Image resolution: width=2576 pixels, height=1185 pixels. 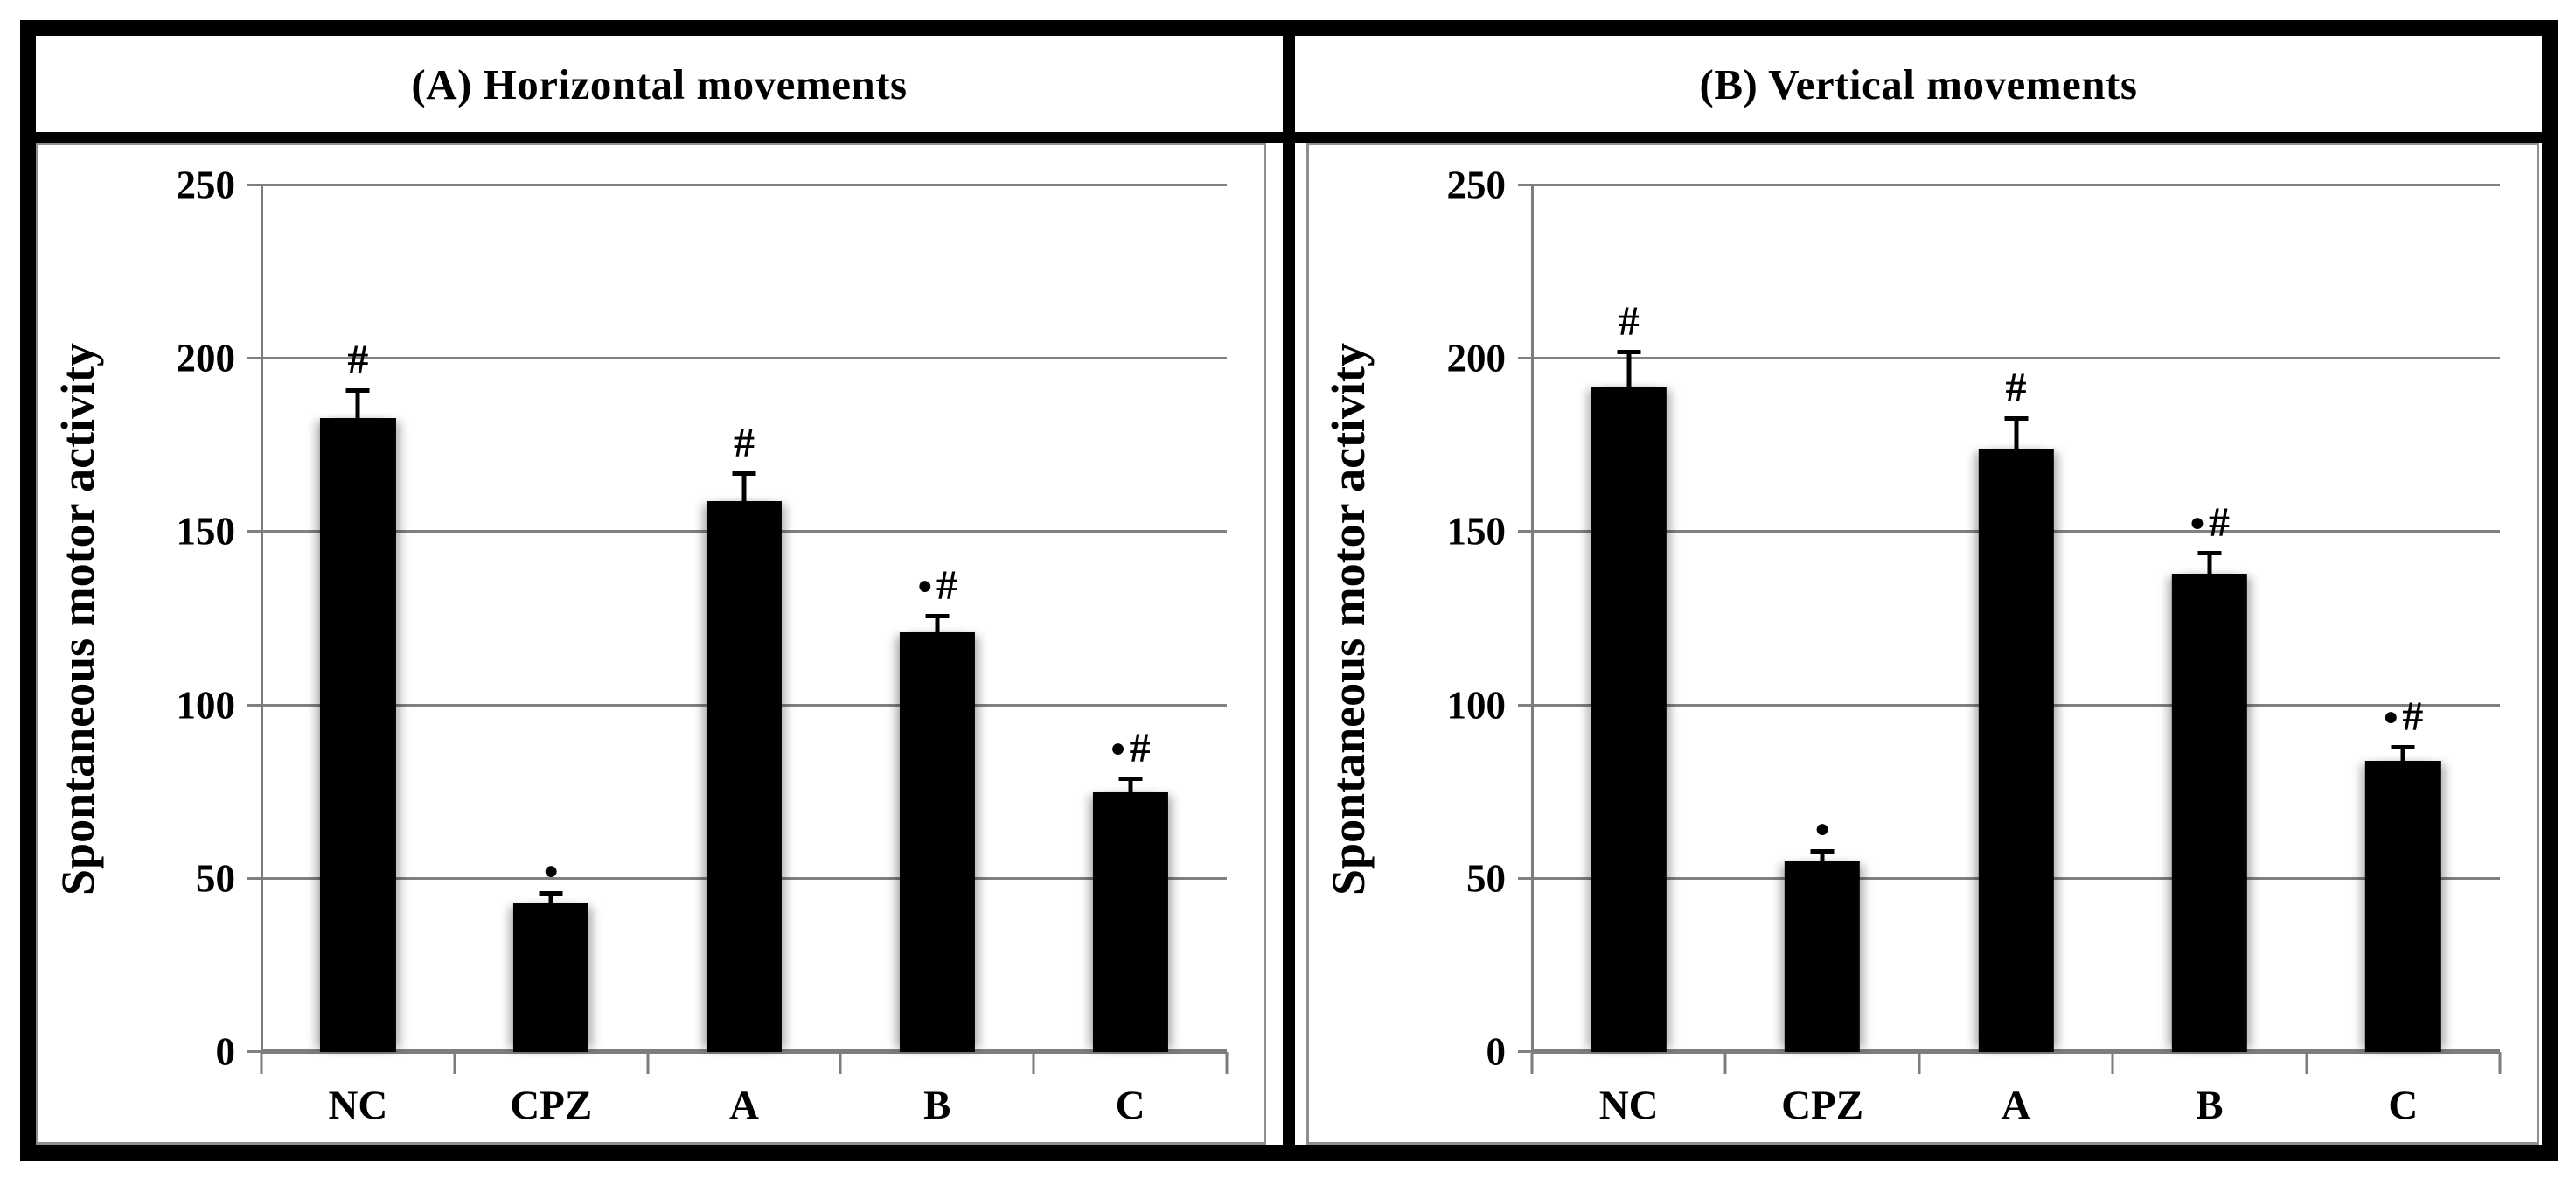 What do you see at coordinates (1348, 619) in the screenshot?
I see `chart-b-y-axis-title: Spontaneous motor activity` at bounding box center [1348, 619].